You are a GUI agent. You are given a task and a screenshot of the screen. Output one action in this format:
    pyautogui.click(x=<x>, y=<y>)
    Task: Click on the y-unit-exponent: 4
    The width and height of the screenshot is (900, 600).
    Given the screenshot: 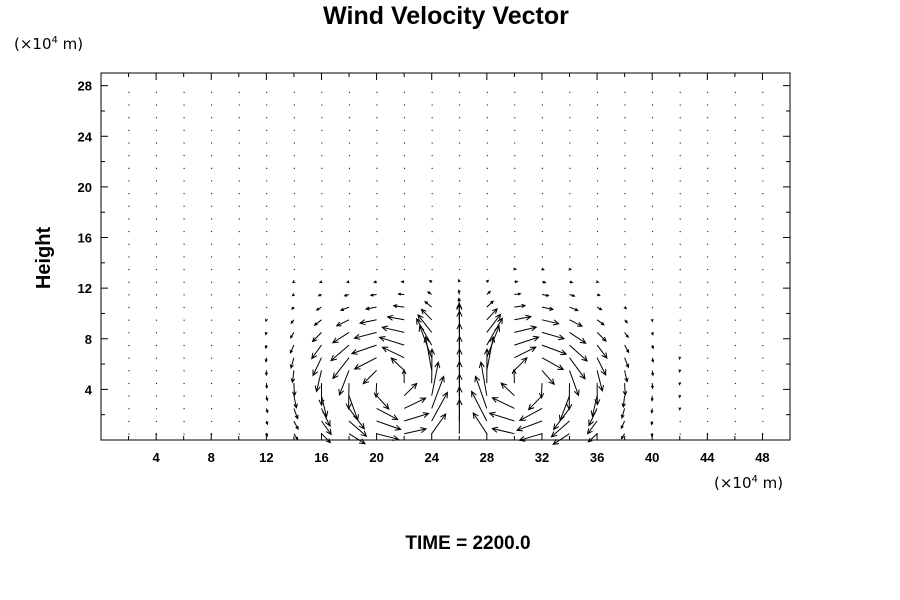 What is the action you would take?
    pyautogui.click(x=55, y=40)
    